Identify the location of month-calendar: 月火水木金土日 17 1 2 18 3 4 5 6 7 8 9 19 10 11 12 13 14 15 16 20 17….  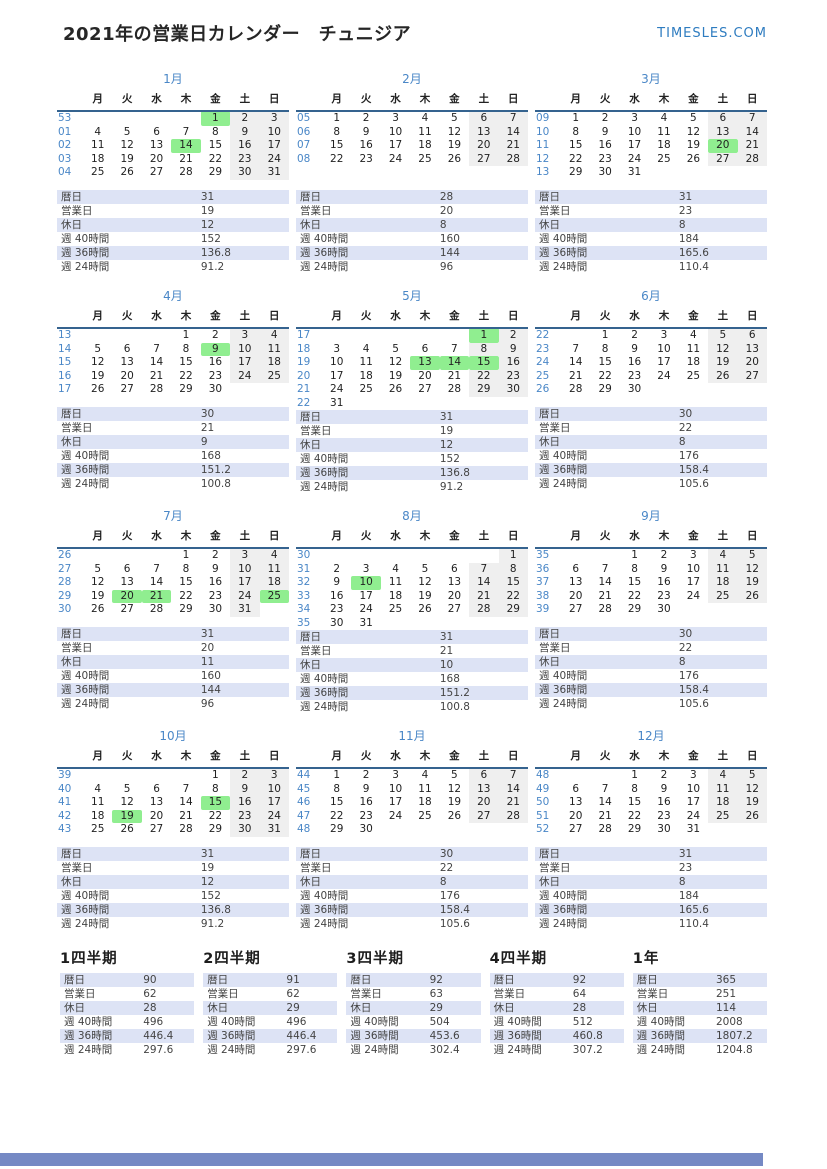
(412, 358).